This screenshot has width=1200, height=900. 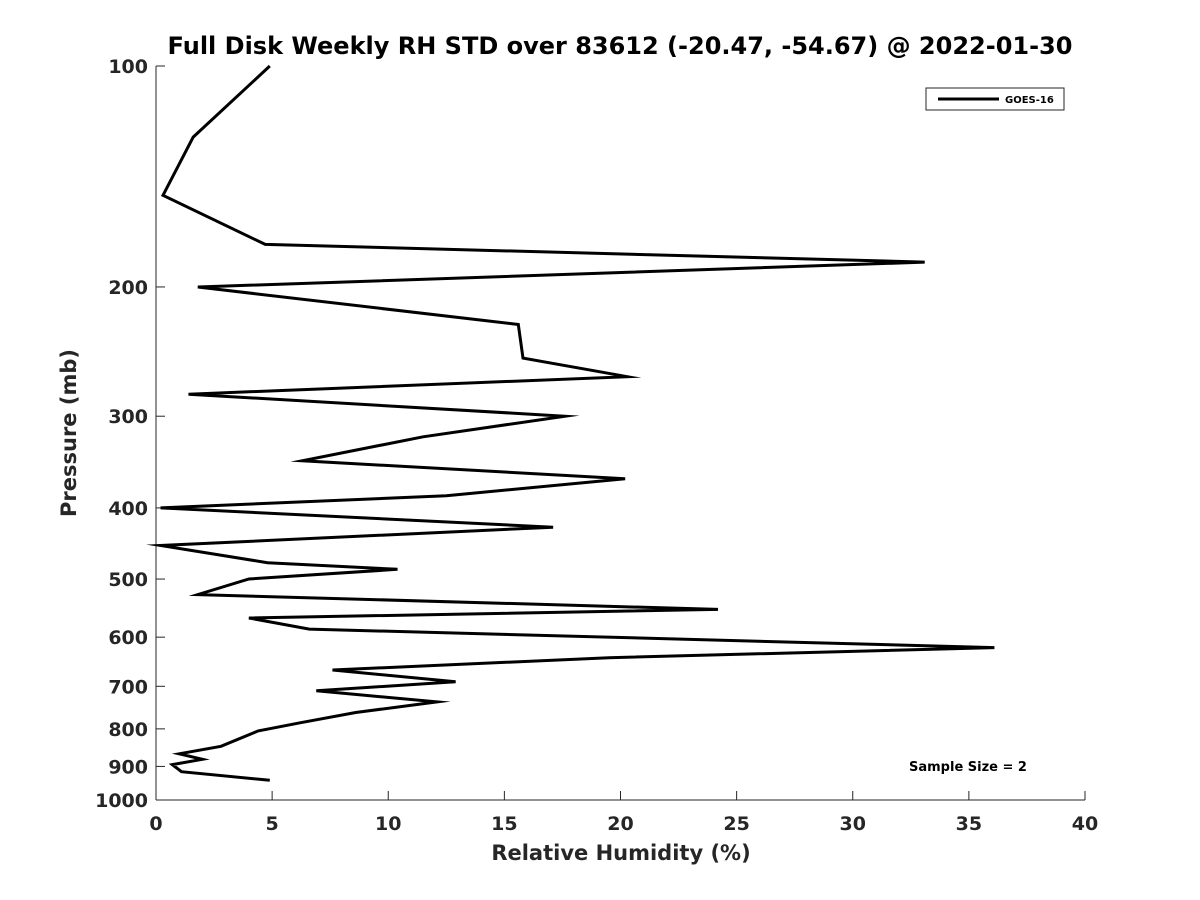 I want to click on y-tick-label: 300, so click(x=128, y=417).